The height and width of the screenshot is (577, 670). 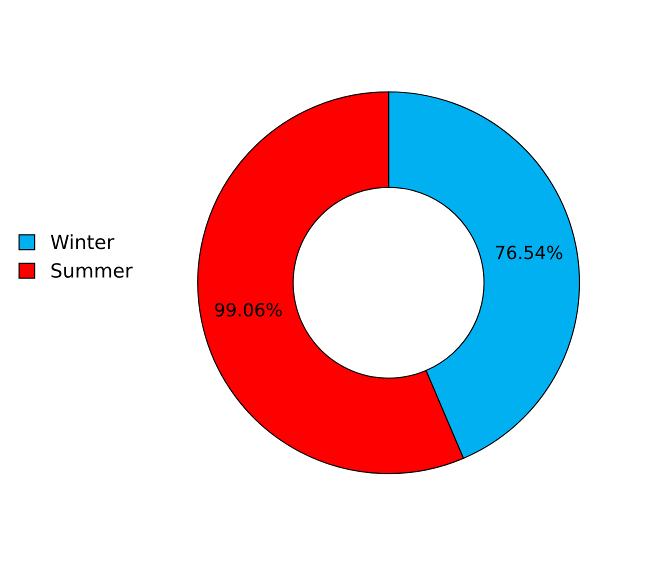 What do you see at coordinates (92, 270) in the screenshot?
I see `legend-label: Summer` at bounding box center [92, 270].